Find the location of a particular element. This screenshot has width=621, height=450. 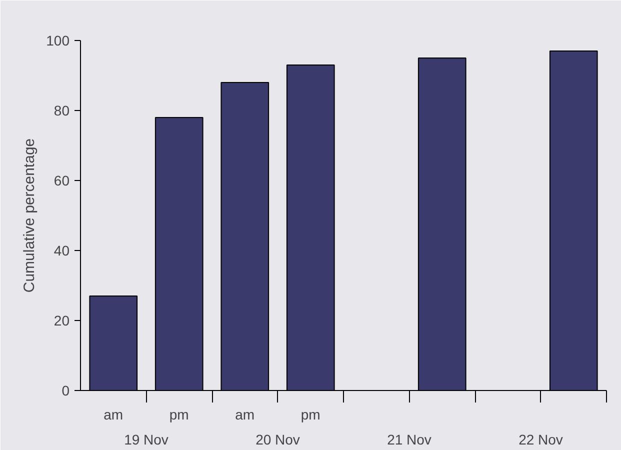

text: 21 Nov is located at coordinates (409, 440).